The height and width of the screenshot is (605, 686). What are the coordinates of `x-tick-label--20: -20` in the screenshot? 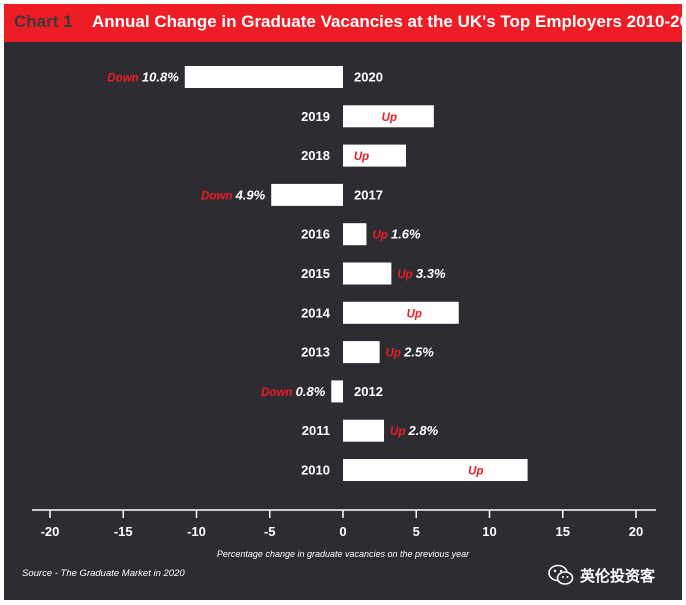 It's located at (50, 531).